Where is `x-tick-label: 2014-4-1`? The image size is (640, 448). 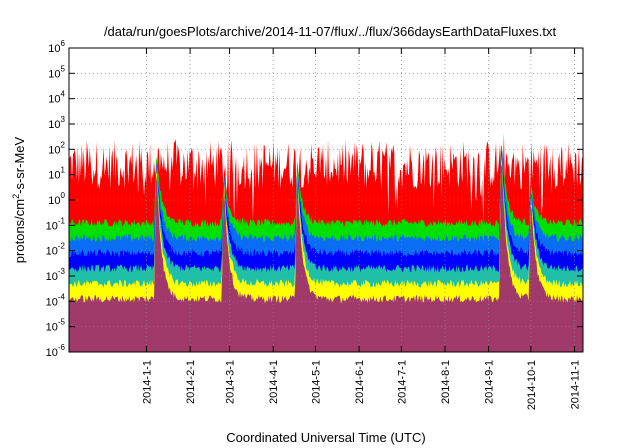
x-tick-label: 2014-4-1 is located at coordinates (274, 382).